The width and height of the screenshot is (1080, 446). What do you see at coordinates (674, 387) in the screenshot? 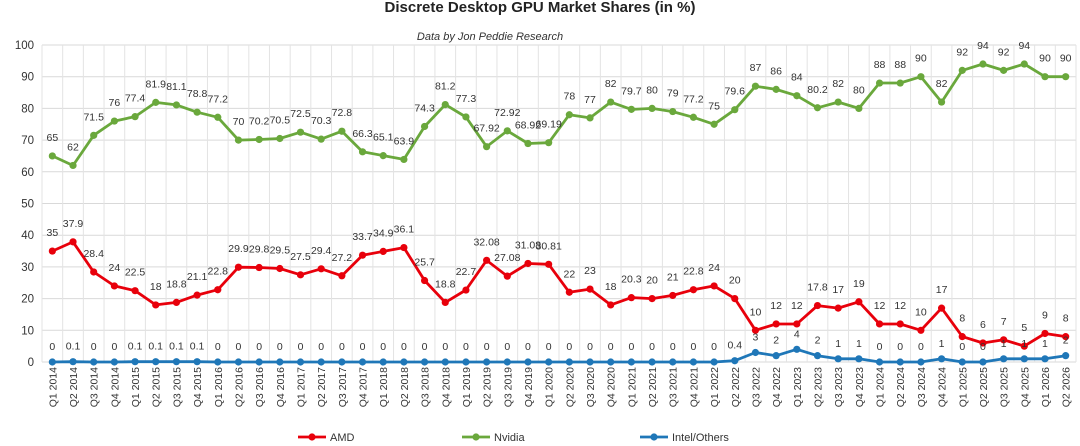
I see `x-tick-label: Q3 2021` at bounding box center [674, 387].